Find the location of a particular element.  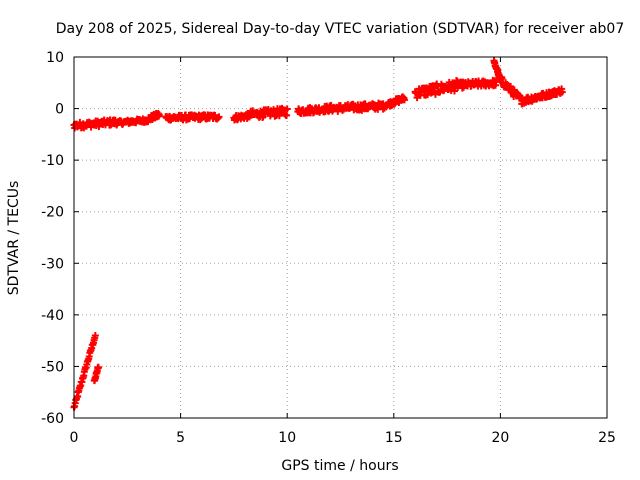

x-tick-label: 20 is located at coordinates (500, 438).